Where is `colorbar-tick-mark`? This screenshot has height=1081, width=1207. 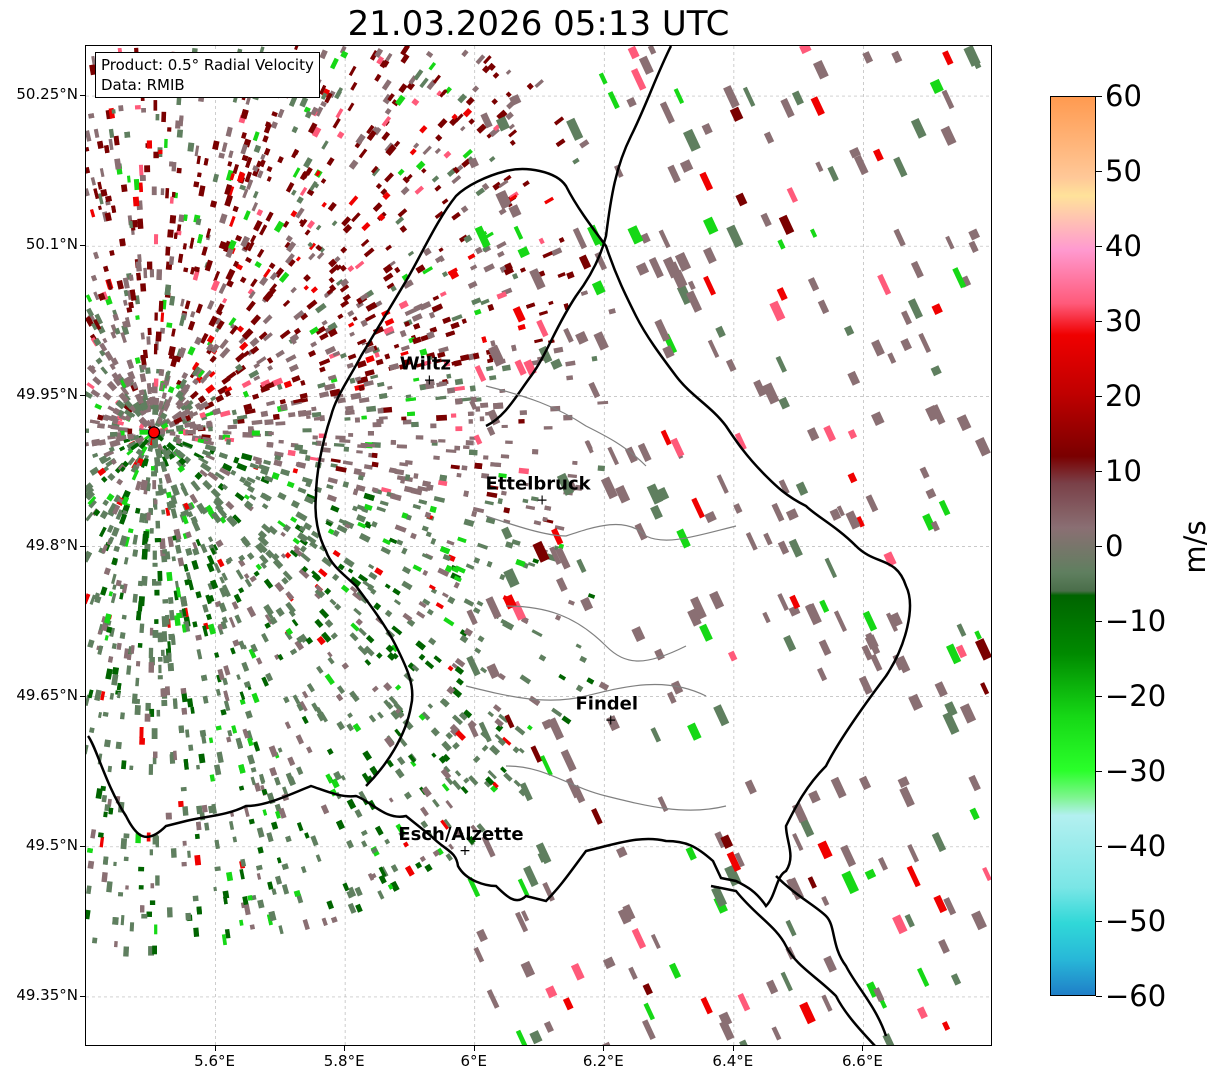
colorbar-tick-mark is located at coordinates (1099, 846).